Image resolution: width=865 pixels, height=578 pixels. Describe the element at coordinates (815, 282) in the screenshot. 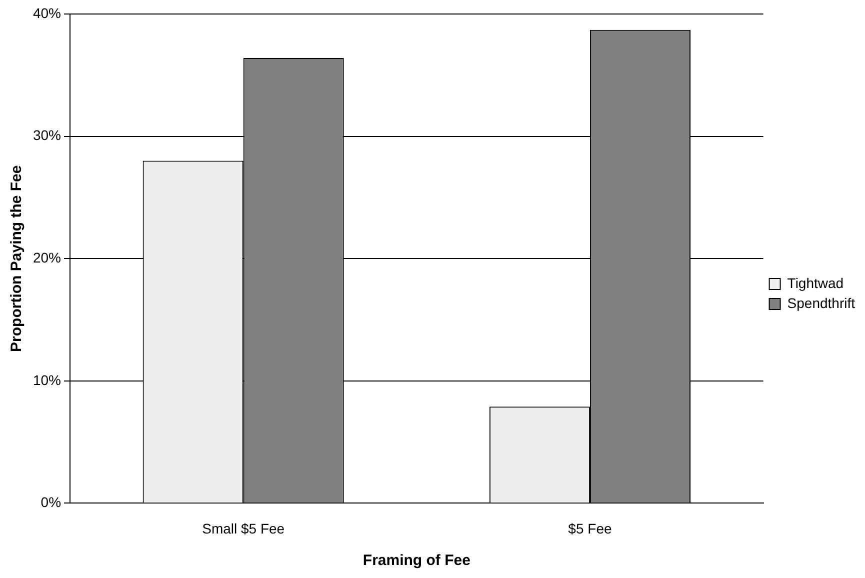

I see `legend-label: Tightwad` at that location.